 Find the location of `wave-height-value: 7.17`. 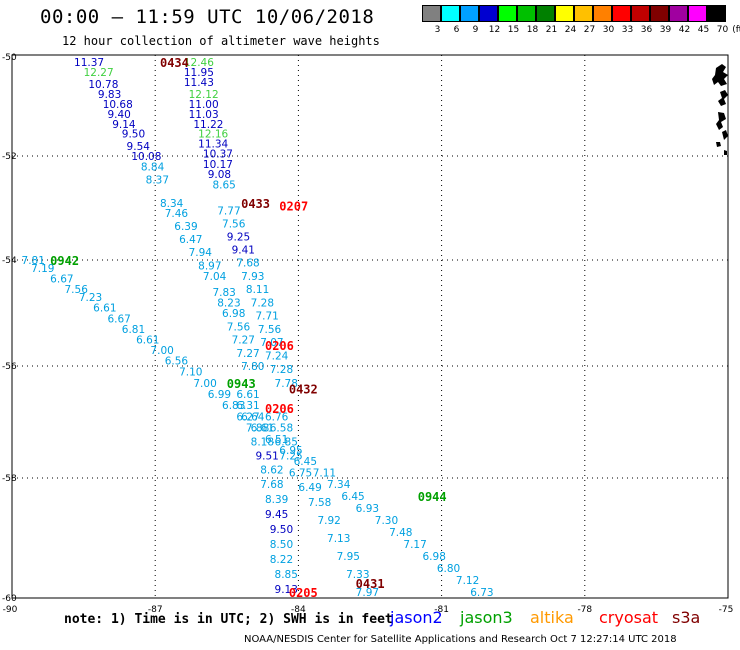

wave-height-value: 7.17 is located at coordinates (414, 545).